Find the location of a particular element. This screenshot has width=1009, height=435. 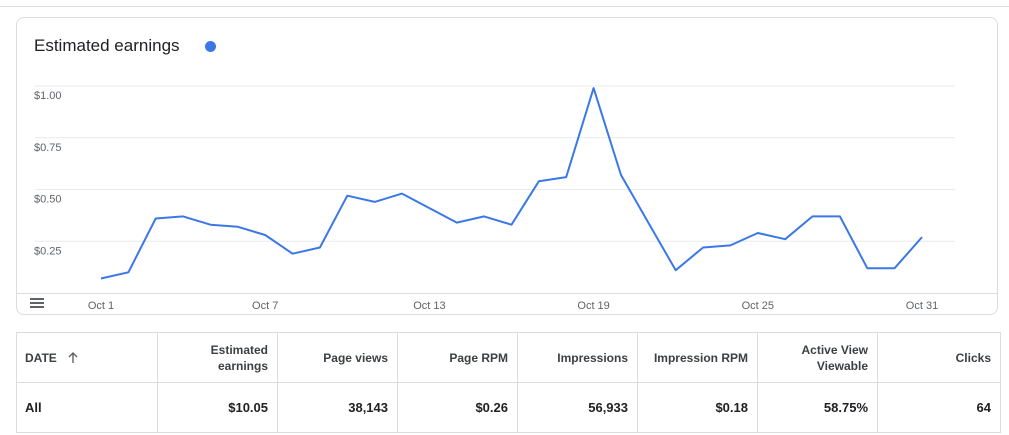

x-tick-label: Oct 31 is located at coordinates (922, 306).